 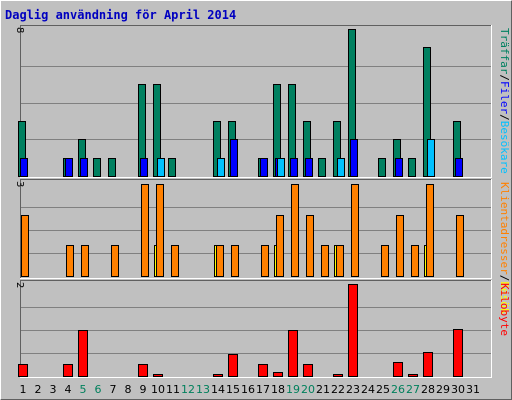 I want to click on legend-item-trffar: Träffar, so click(x=504, y=51).